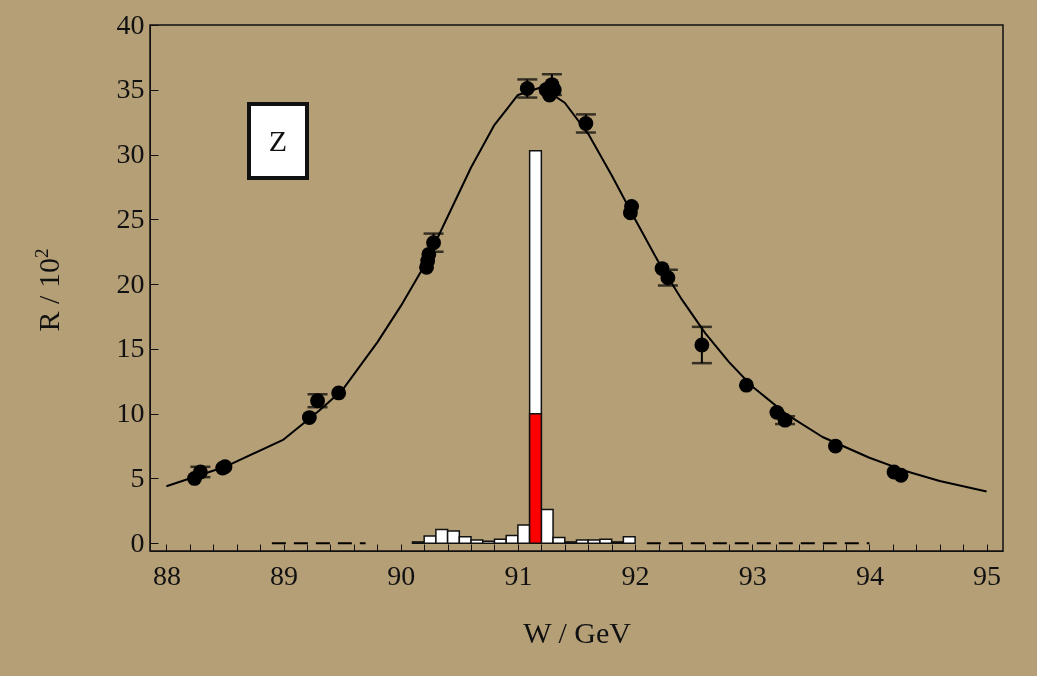 The image size is (1037, 676). I want to click on x-tick-label: 94, so click(869, 575).